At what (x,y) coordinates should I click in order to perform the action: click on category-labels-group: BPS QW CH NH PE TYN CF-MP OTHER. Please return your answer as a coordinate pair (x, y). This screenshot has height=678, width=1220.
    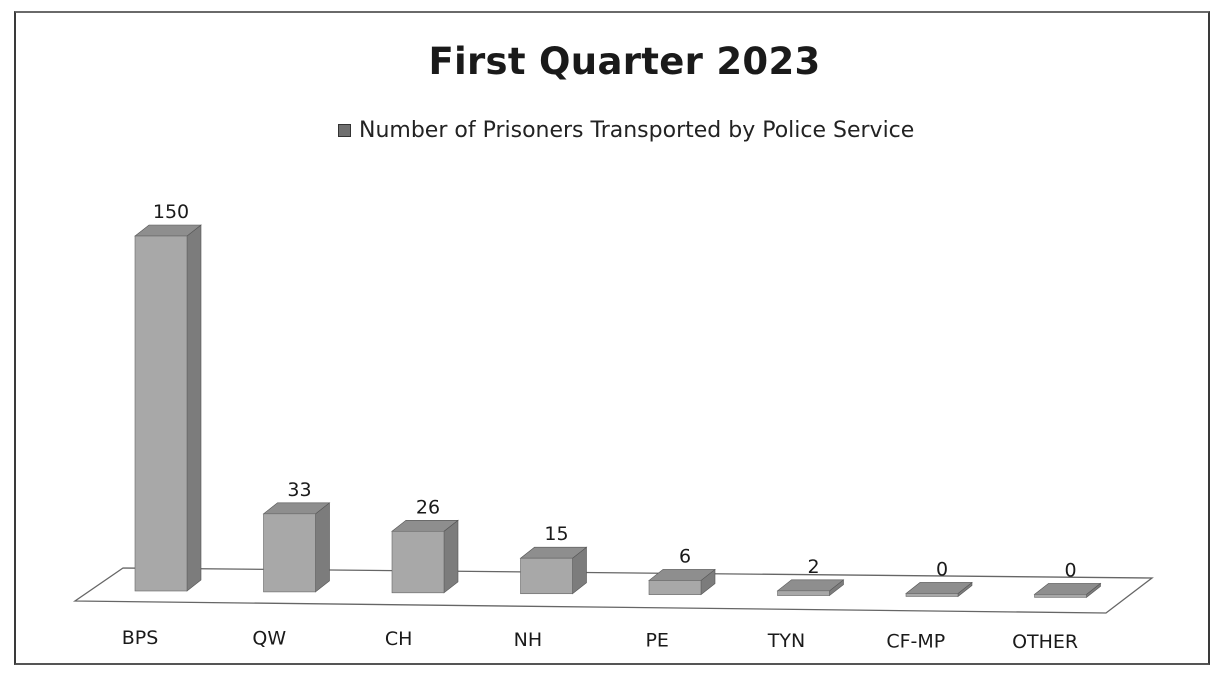
    Looking at the image, I should click on (600, 640).